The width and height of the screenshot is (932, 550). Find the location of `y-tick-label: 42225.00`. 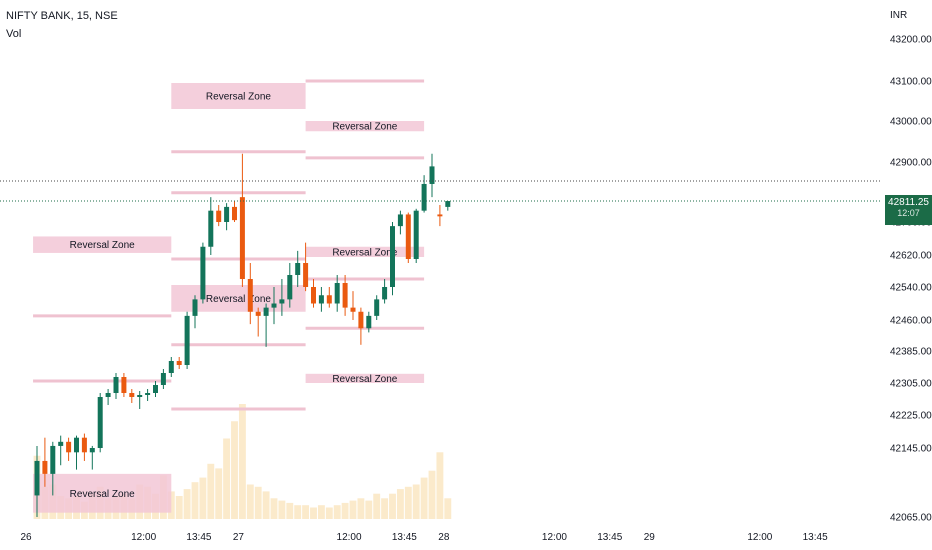

y-tick-label: 42225.00 is located at coordinates (911, 416).